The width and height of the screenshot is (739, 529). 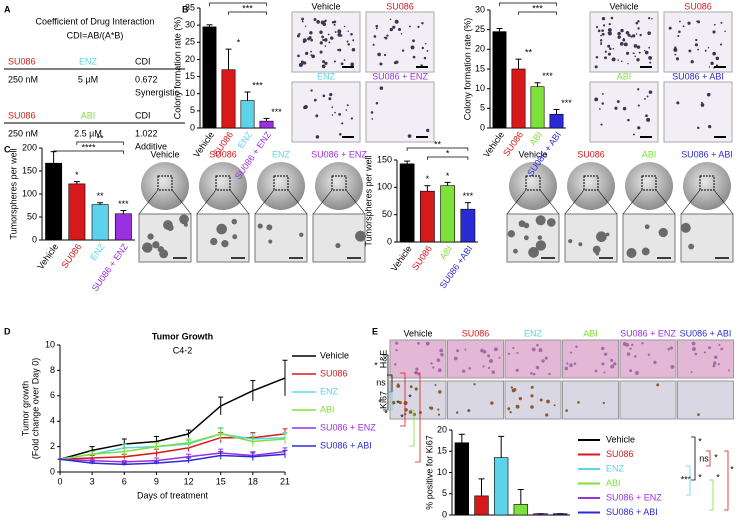 I want to click on image-label: Vehicle, so click(x=325, y=6).